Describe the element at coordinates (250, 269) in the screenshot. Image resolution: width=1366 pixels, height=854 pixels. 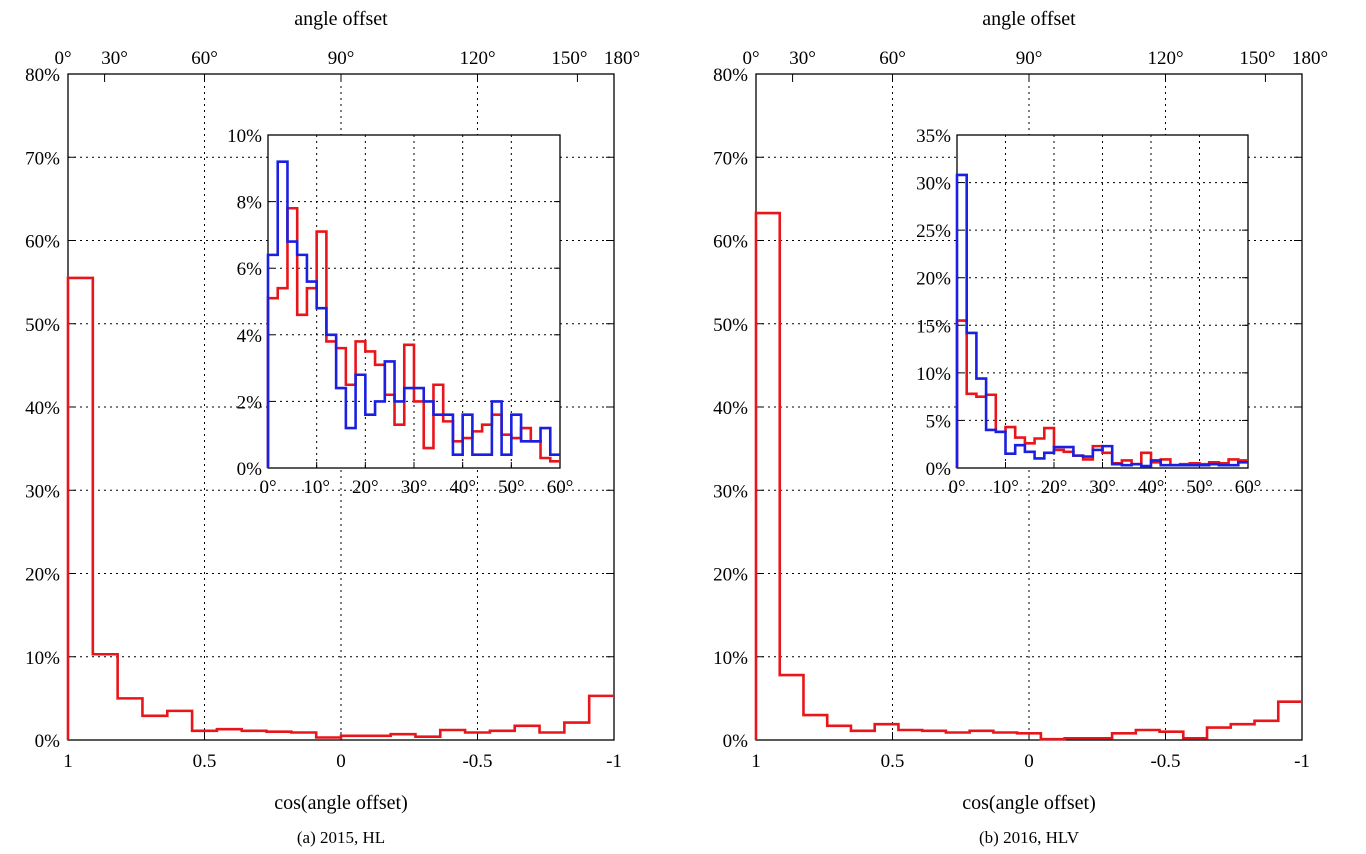
I see `inset-y-tick-label: 6%` at that location.